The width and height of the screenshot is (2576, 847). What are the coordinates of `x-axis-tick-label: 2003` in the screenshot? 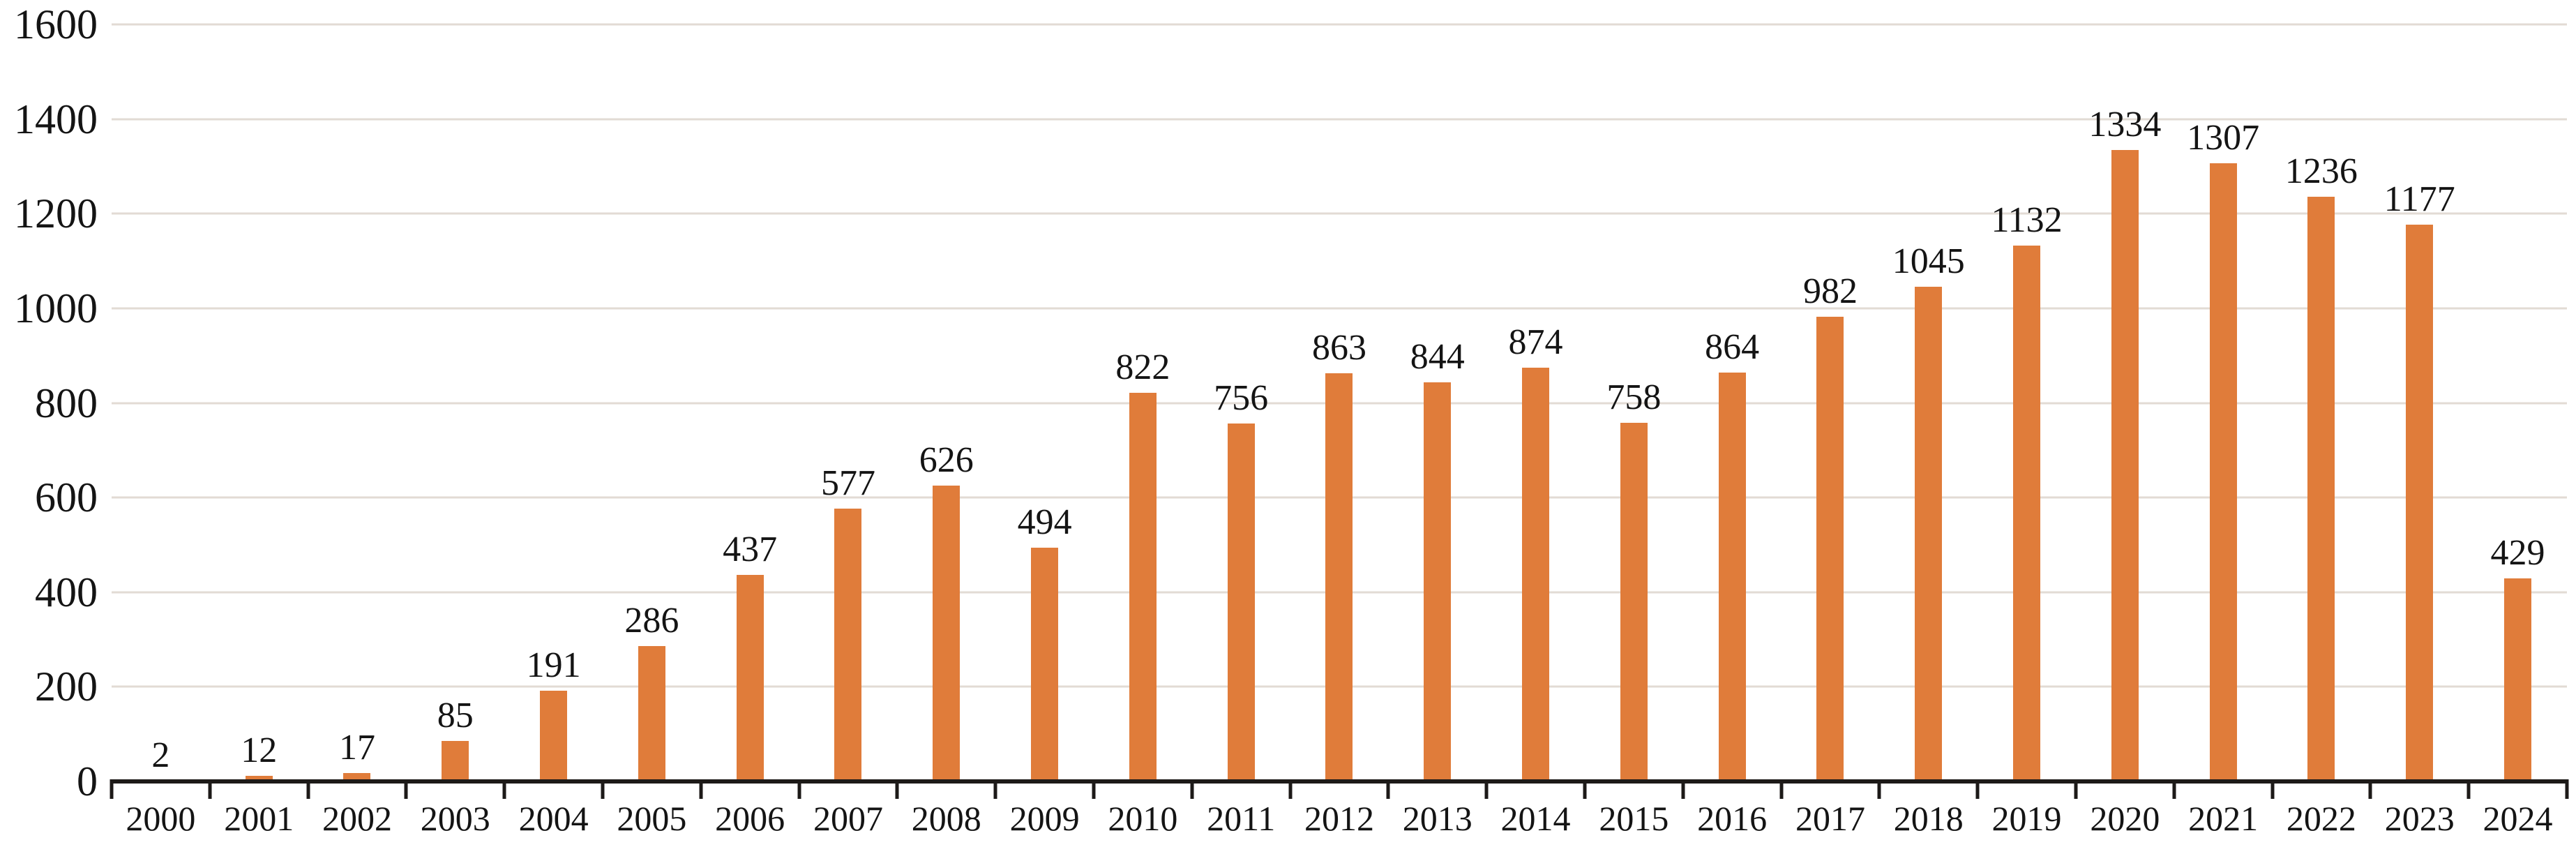 It's located at (455, 818).